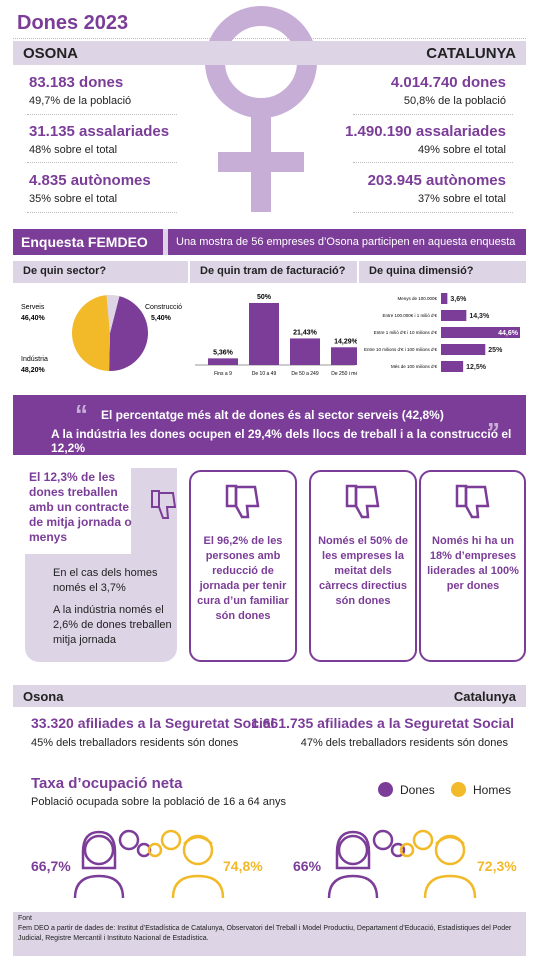 This screenshot has height=963, width=541. Describe the element at coordinates (401, 349) in the screenshot. I see `hbar-category-3: Entre 10 milions d’€ i 100 milions d’€` at that location.